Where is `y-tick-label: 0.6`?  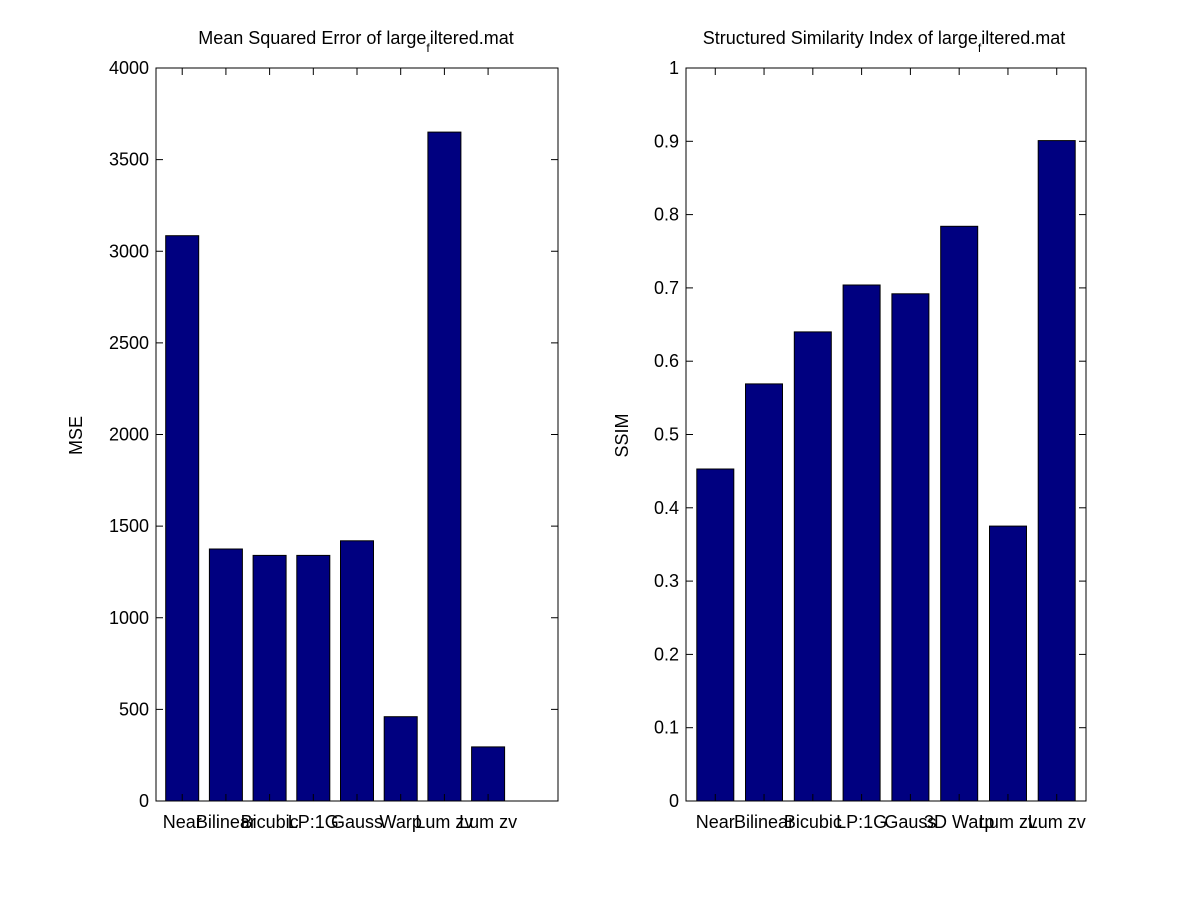 y-tick-label: 0.6 is located at coordinates (666, 361).